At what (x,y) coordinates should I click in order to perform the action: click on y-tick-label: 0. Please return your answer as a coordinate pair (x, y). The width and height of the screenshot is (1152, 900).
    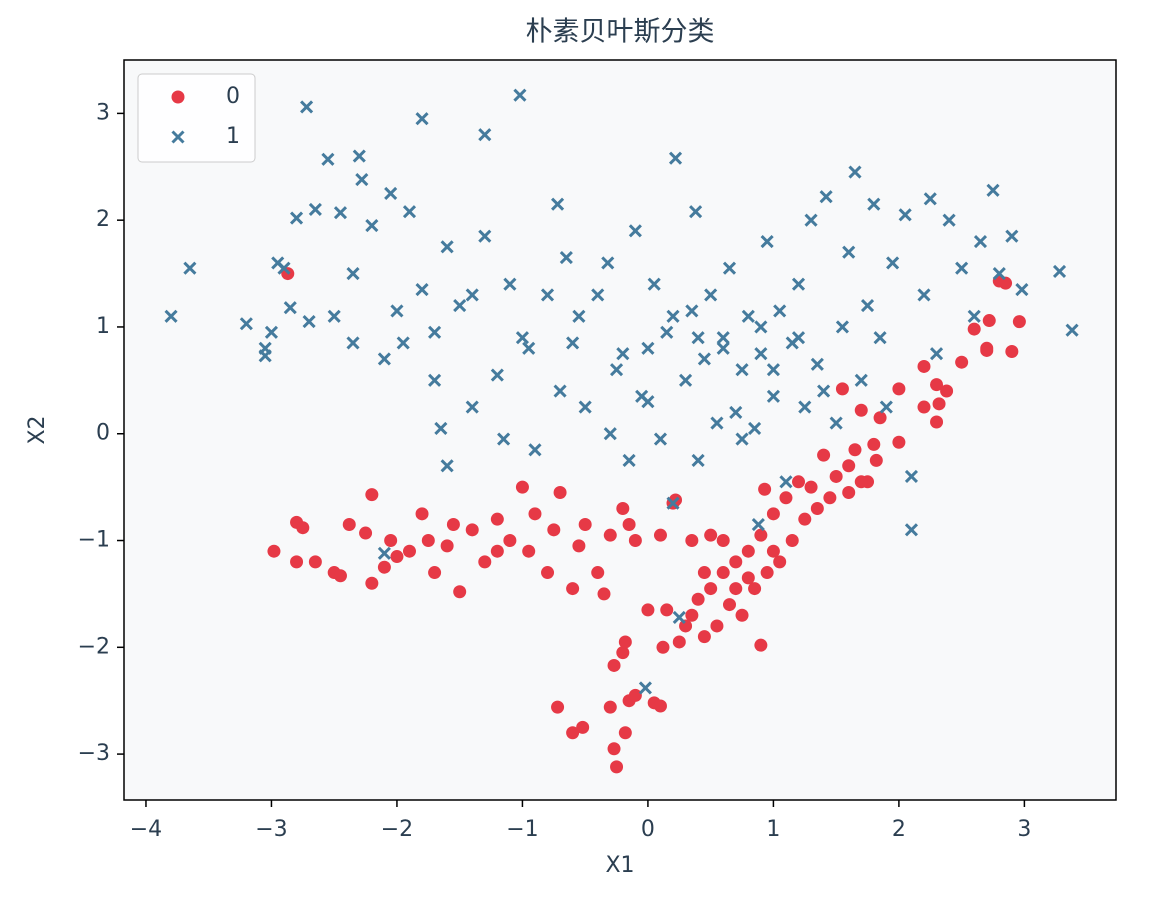
    Looking at the image, I should click on (103, 433).